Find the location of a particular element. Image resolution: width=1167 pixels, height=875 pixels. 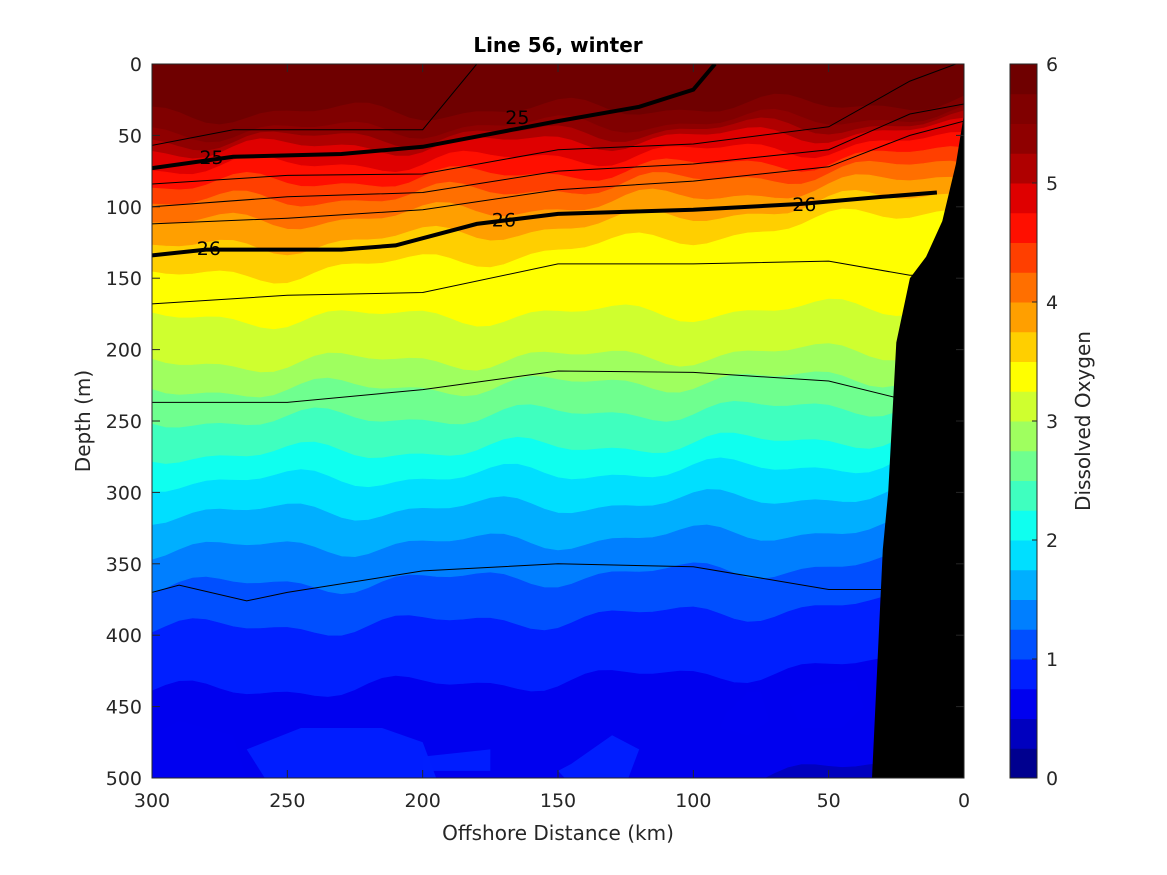

y-axis-label: Depth (m) is located at coordinates (83, 421).